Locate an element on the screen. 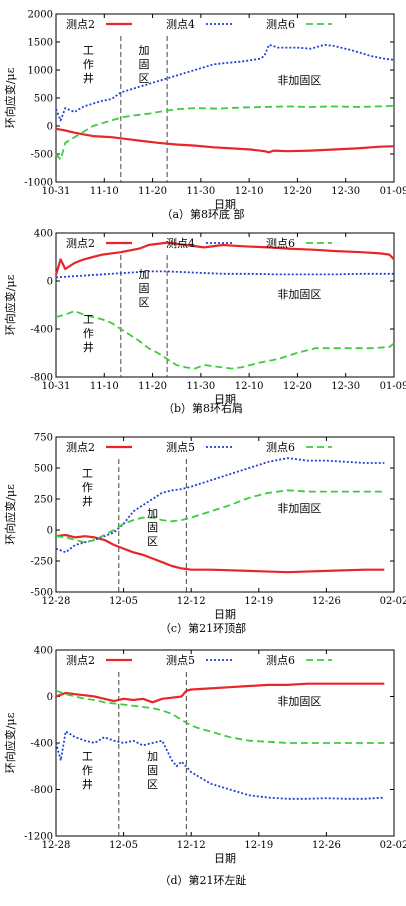  y-tick-label: 250 is located at coordinates (43, 500).